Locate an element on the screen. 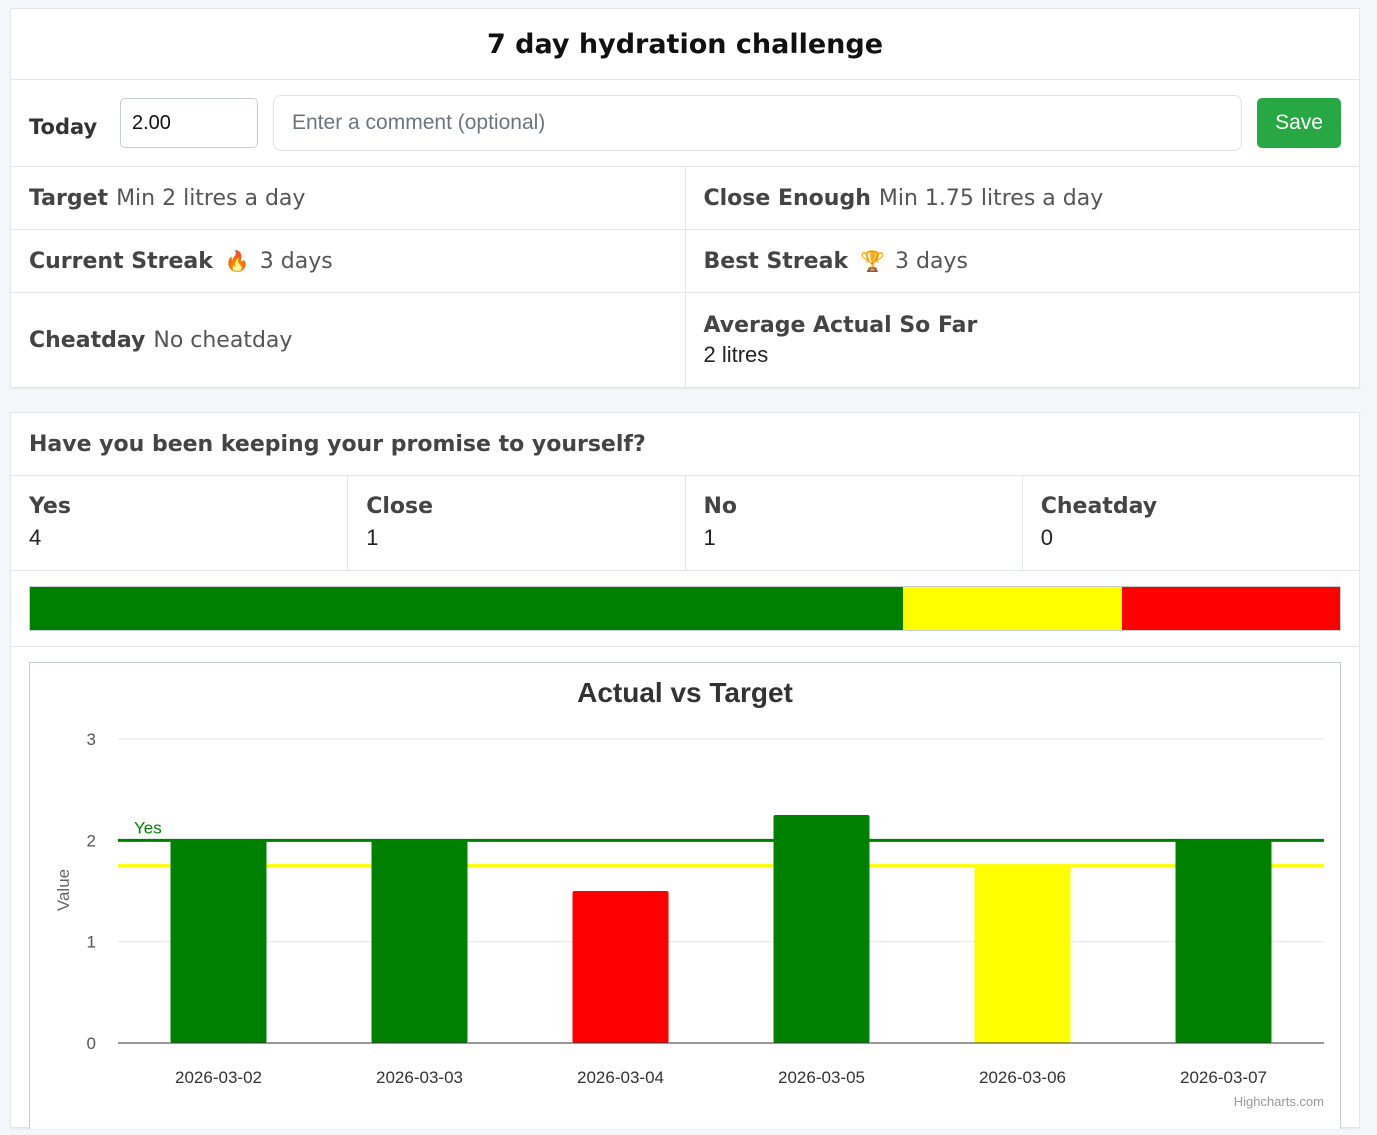 The image size is (1377, 1135). status-counts: Yes 4 Close 1 No 1 Cheatday 0 is located at coordinates (685, 523).